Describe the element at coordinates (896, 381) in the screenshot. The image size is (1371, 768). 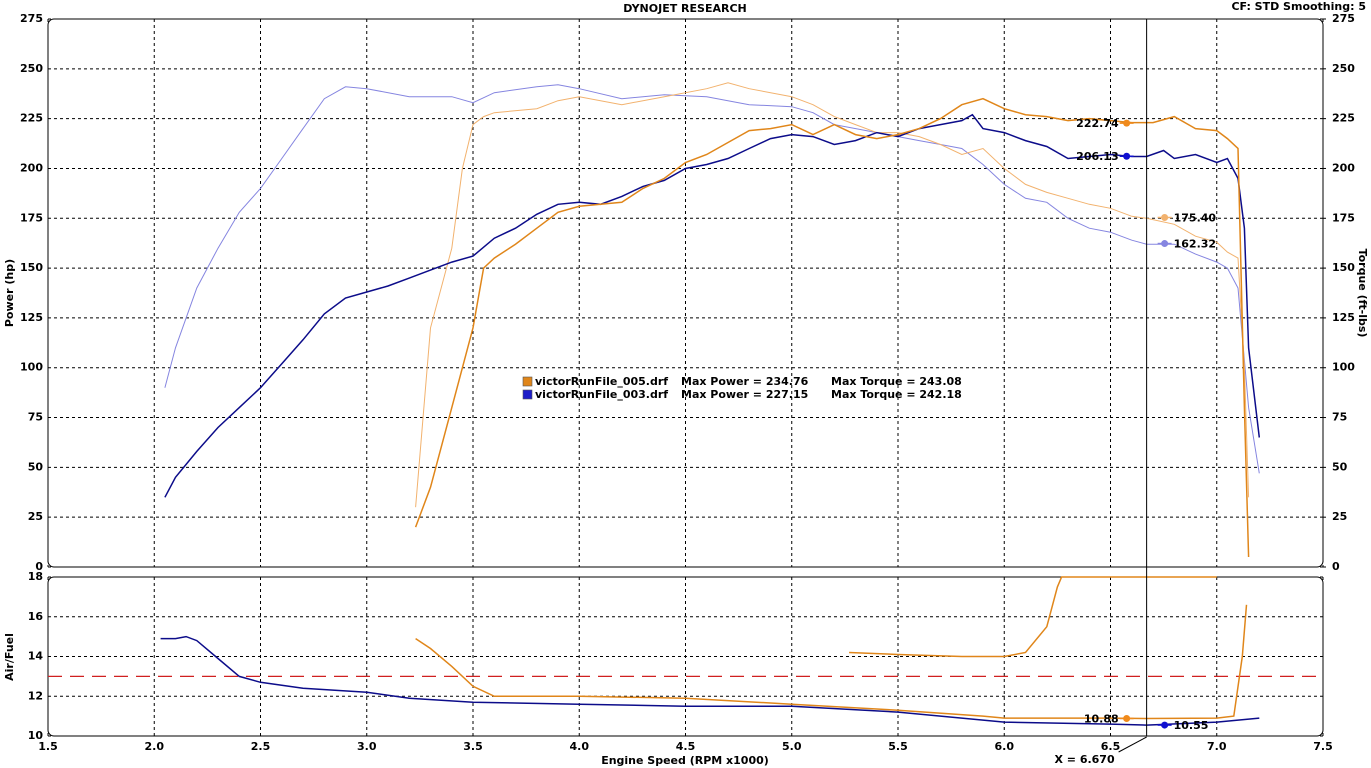
I see `legend-torque: Max Torque = 243.08` at that location.